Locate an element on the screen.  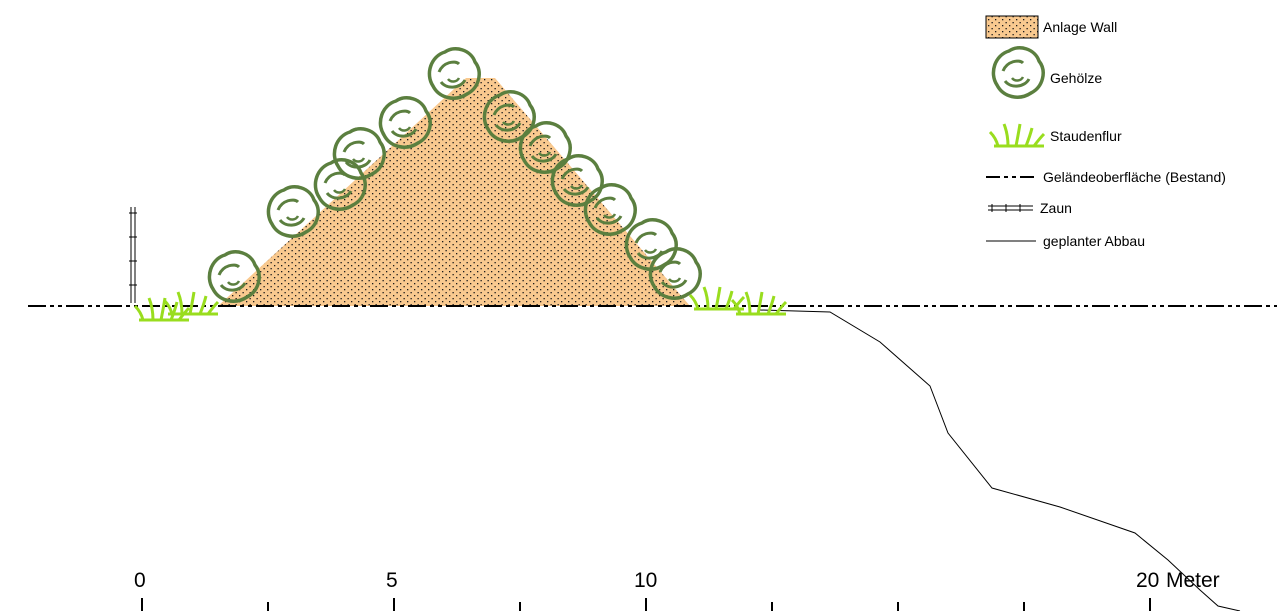
scale-bar: 0 5 10 20 Meter is located at coordinates (677, 590).